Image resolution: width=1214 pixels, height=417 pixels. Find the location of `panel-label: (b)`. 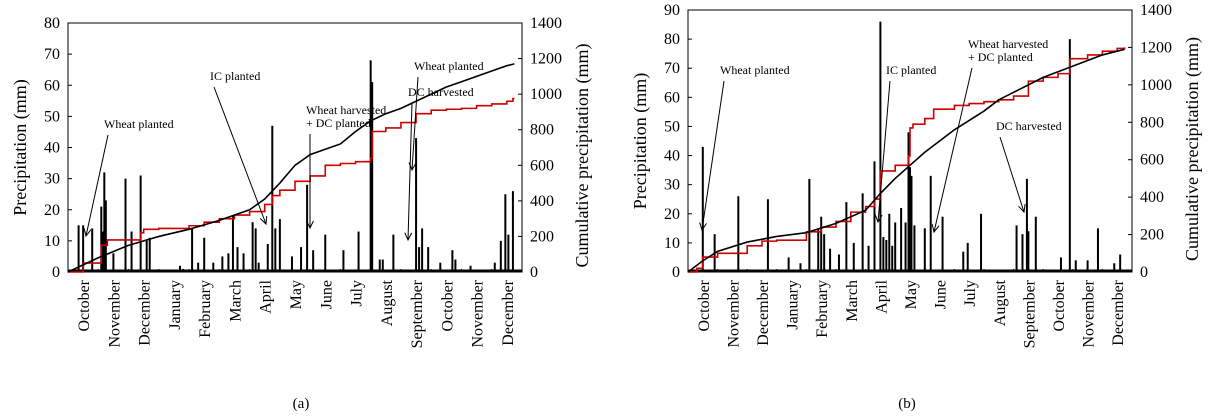

panel-label: (b) is located at coordinates (907, 404).